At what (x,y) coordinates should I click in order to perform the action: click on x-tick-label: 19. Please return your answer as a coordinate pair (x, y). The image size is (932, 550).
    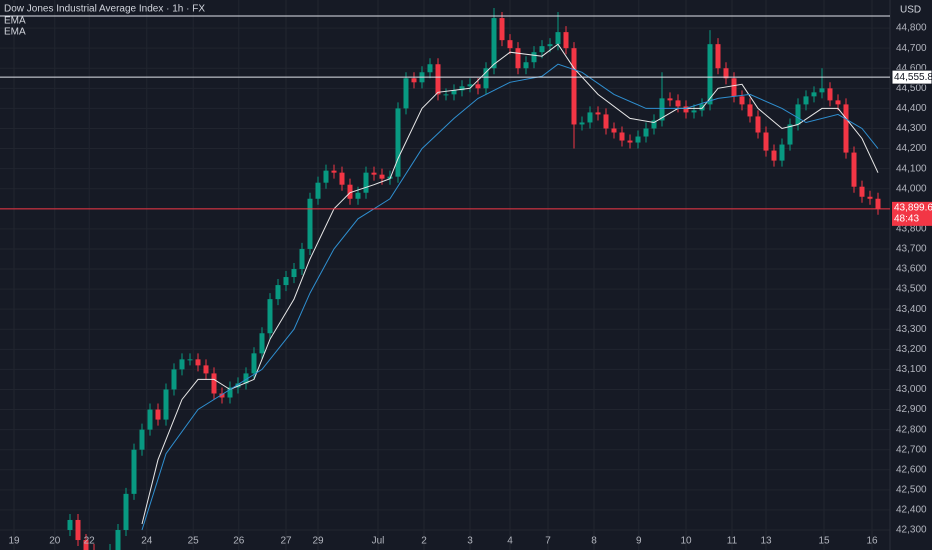
    Looking at the image, I should click on (14, 541).